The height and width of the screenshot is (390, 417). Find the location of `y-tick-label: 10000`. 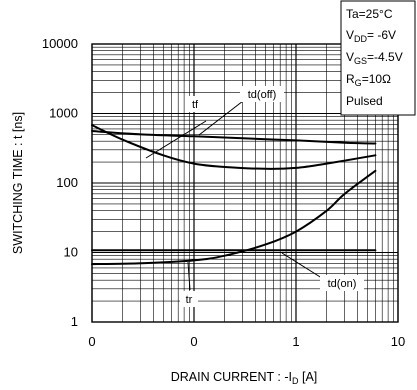

y-tick-label: 10000 is located at coordinates (60, 43).